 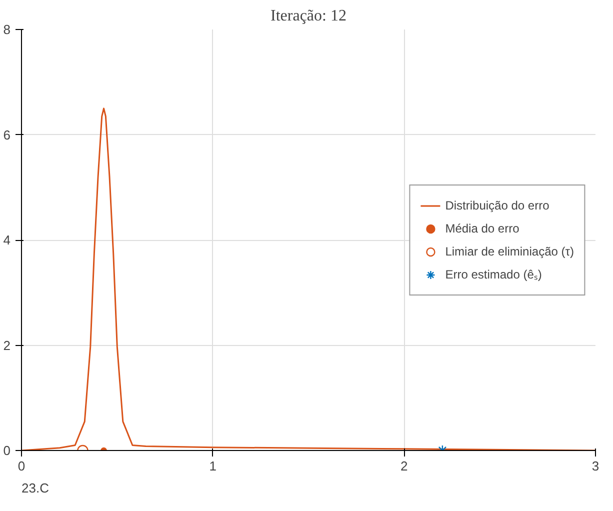 What do you see at coordinates (596, 466) in the screenshot?
I see `x-tick-label: 3` at bounding box center [596, 466].